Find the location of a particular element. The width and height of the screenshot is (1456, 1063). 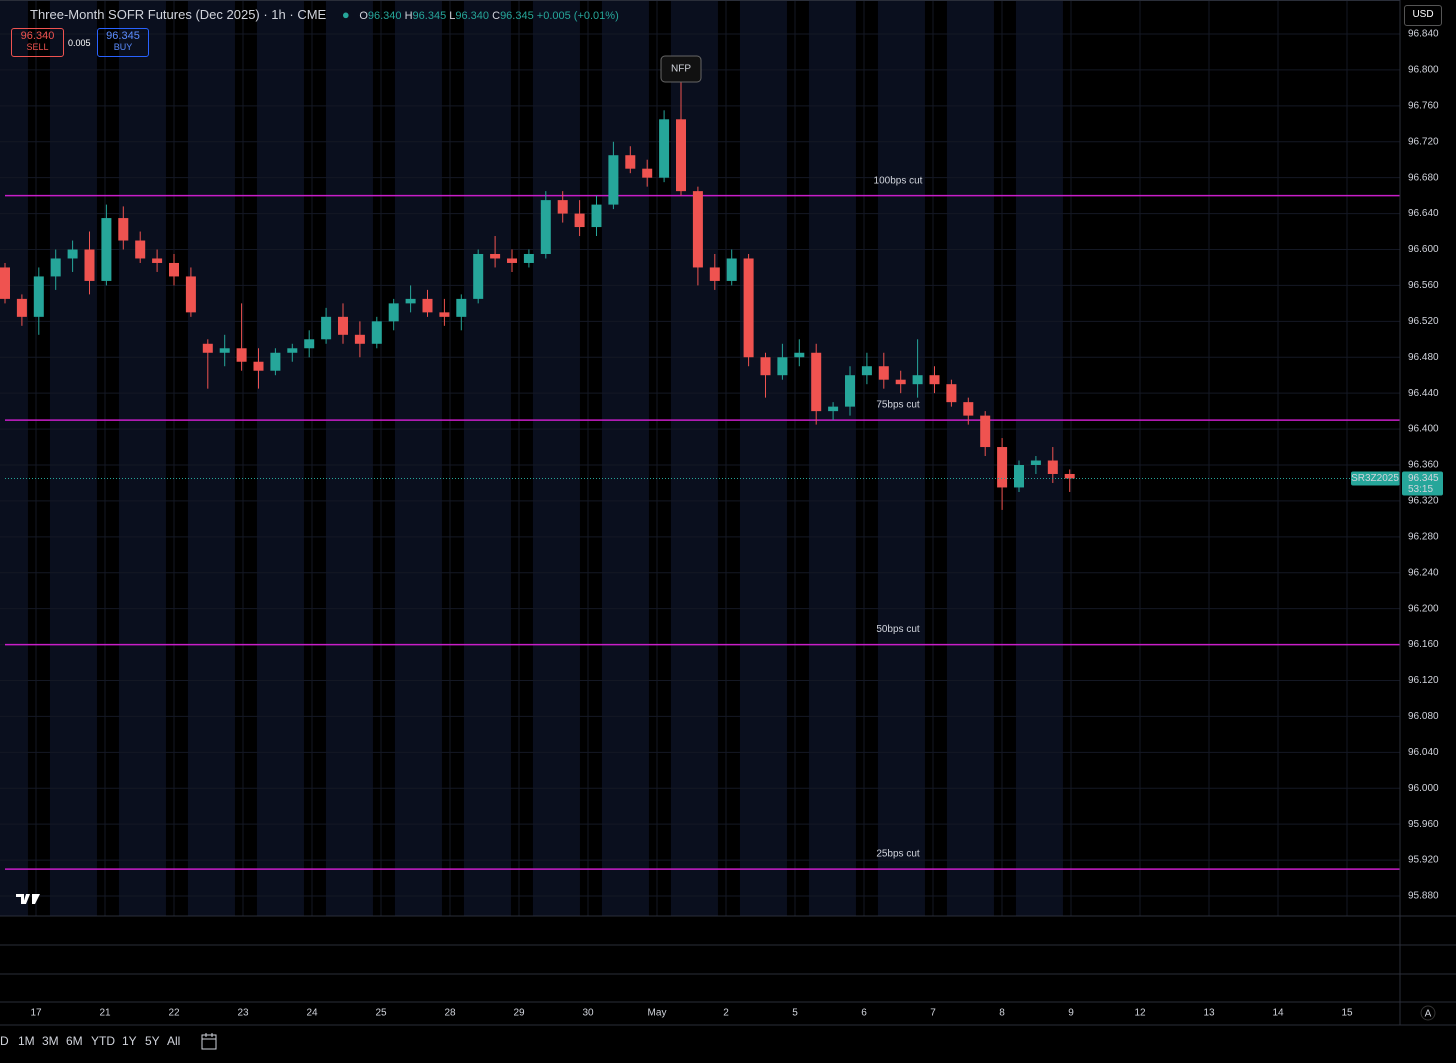

y-tick-label: 96.640 is located at coordinates (1423, 213).